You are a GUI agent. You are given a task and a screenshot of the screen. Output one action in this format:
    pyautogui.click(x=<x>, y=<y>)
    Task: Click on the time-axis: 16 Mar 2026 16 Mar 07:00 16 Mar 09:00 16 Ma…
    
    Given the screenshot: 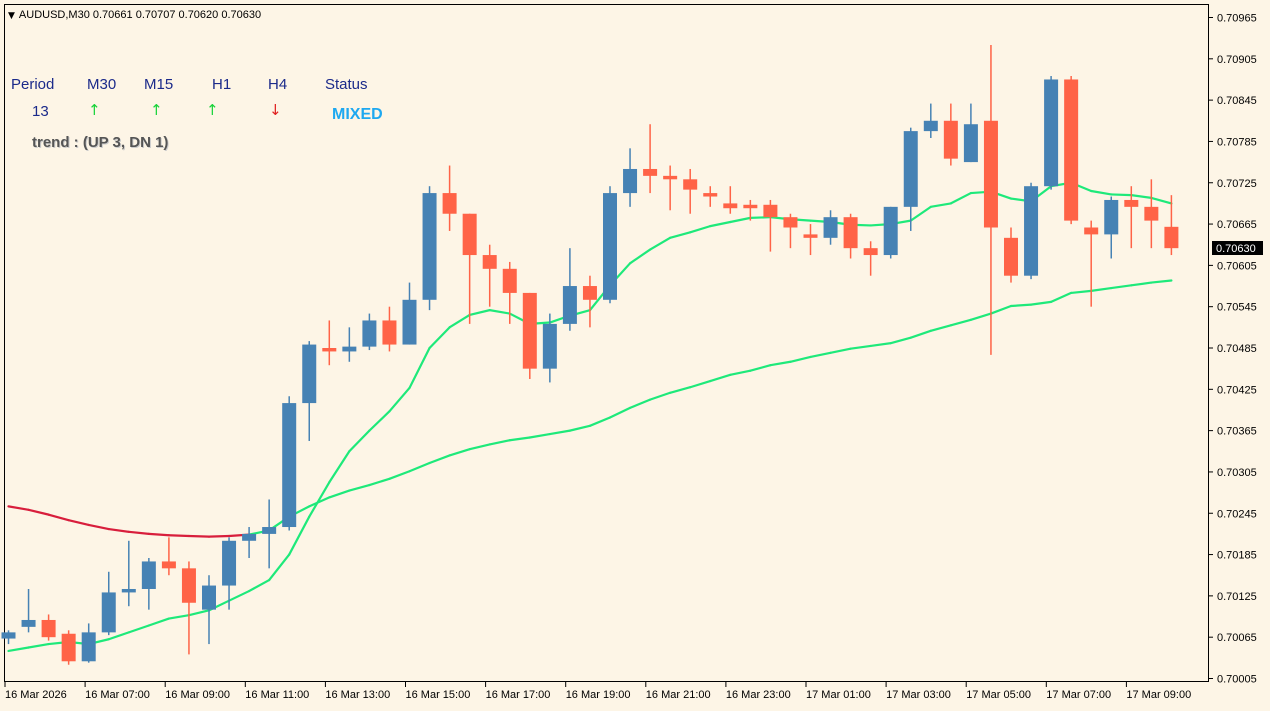 What is the action you would take?
    pyautogui.click(x=597, y=691)
    